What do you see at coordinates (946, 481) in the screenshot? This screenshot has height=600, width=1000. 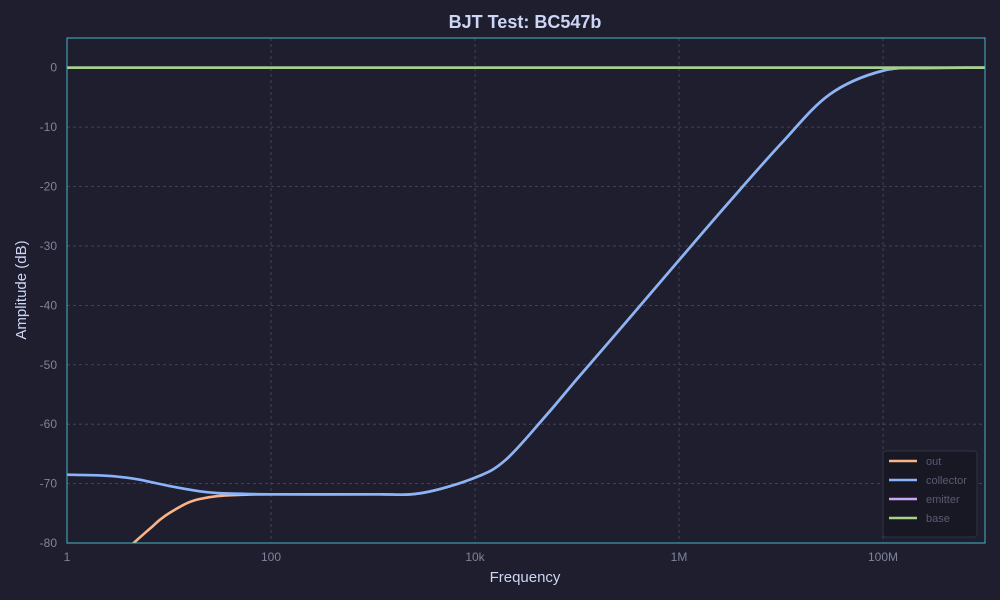 I see `legend-label-collector: collector` at bounding box center [946, 481].